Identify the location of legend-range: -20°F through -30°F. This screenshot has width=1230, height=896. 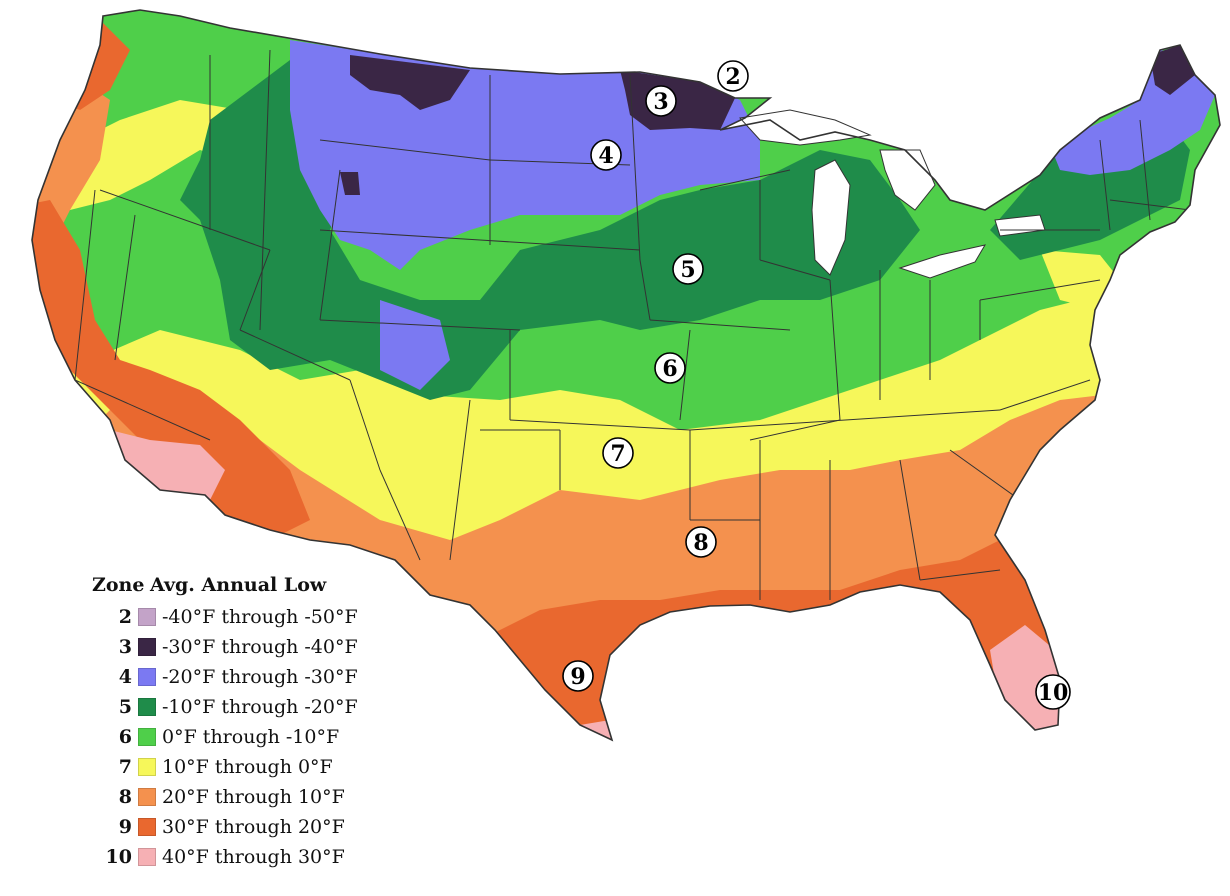
(260, 677).